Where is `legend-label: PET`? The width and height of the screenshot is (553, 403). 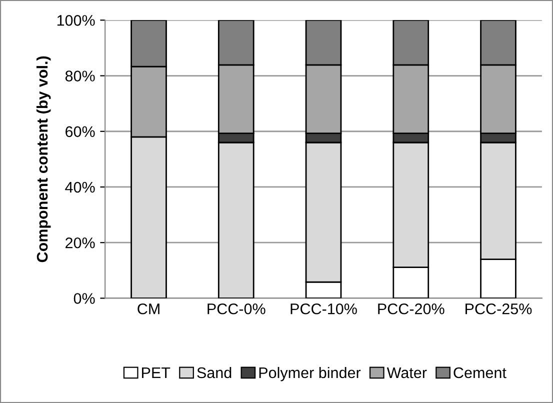 legend-label: PET is located at coordinates (156, 373).